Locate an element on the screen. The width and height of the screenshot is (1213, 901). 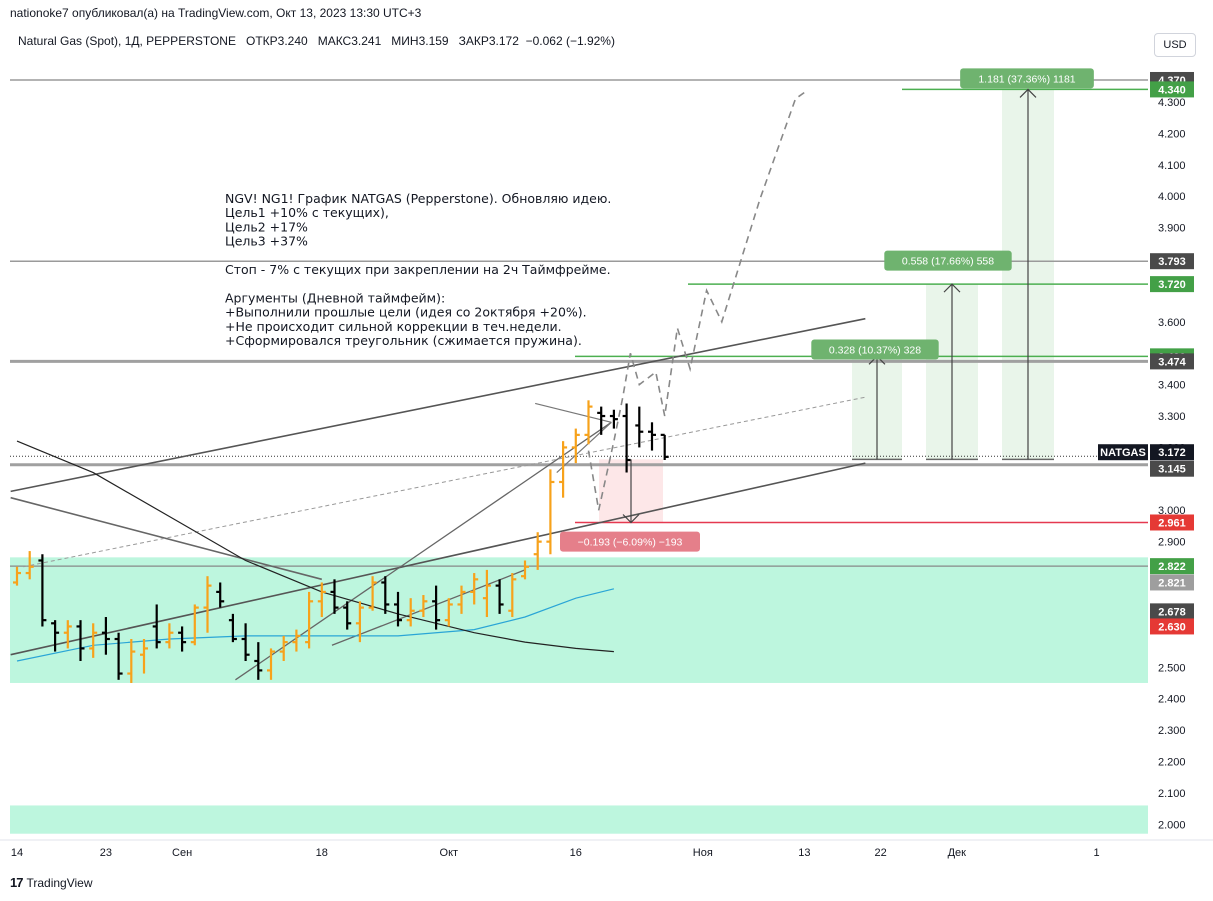
time-tick-label: Дек is located at coordinates (957, 853).